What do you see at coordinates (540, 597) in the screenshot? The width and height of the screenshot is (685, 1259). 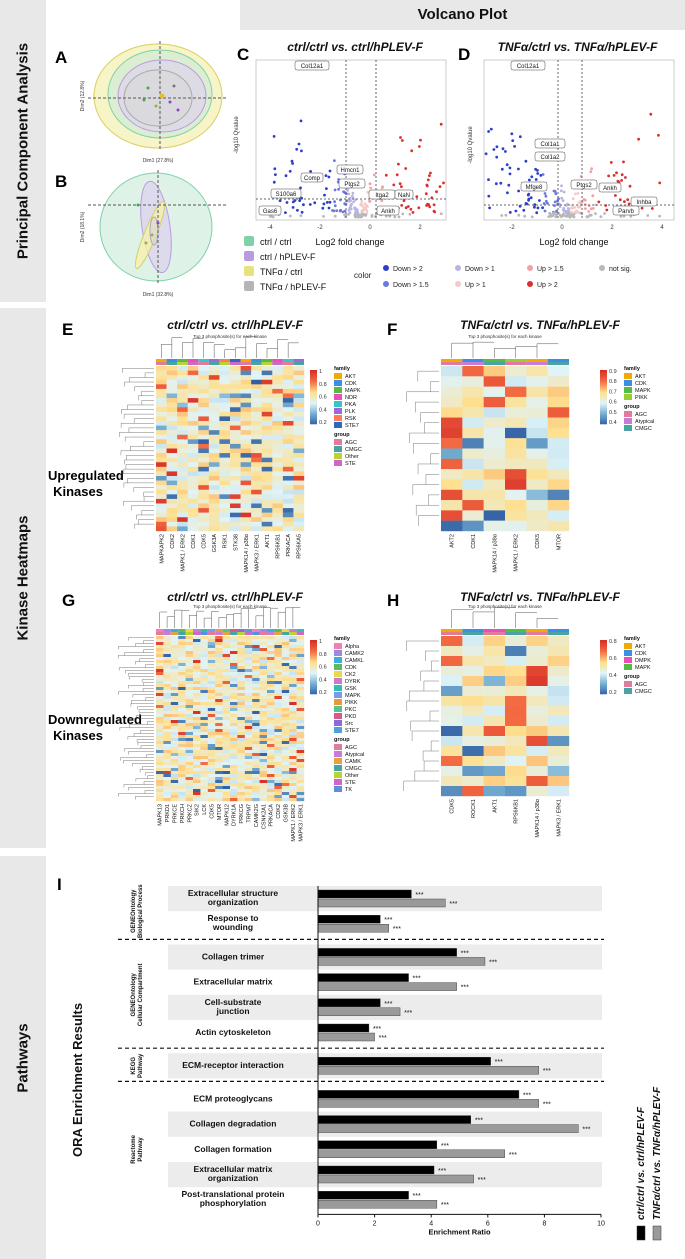 I see `title-h: TNFα/ctrl vs. TNFα/hPLEV-F` at bounding box center [540, 597].